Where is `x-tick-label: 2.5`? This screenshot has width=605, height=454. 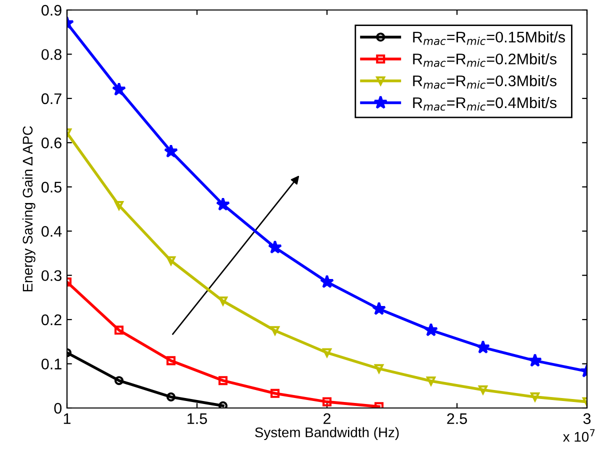 x-tick-label: 2.5 is located at coordinates (457, 418).